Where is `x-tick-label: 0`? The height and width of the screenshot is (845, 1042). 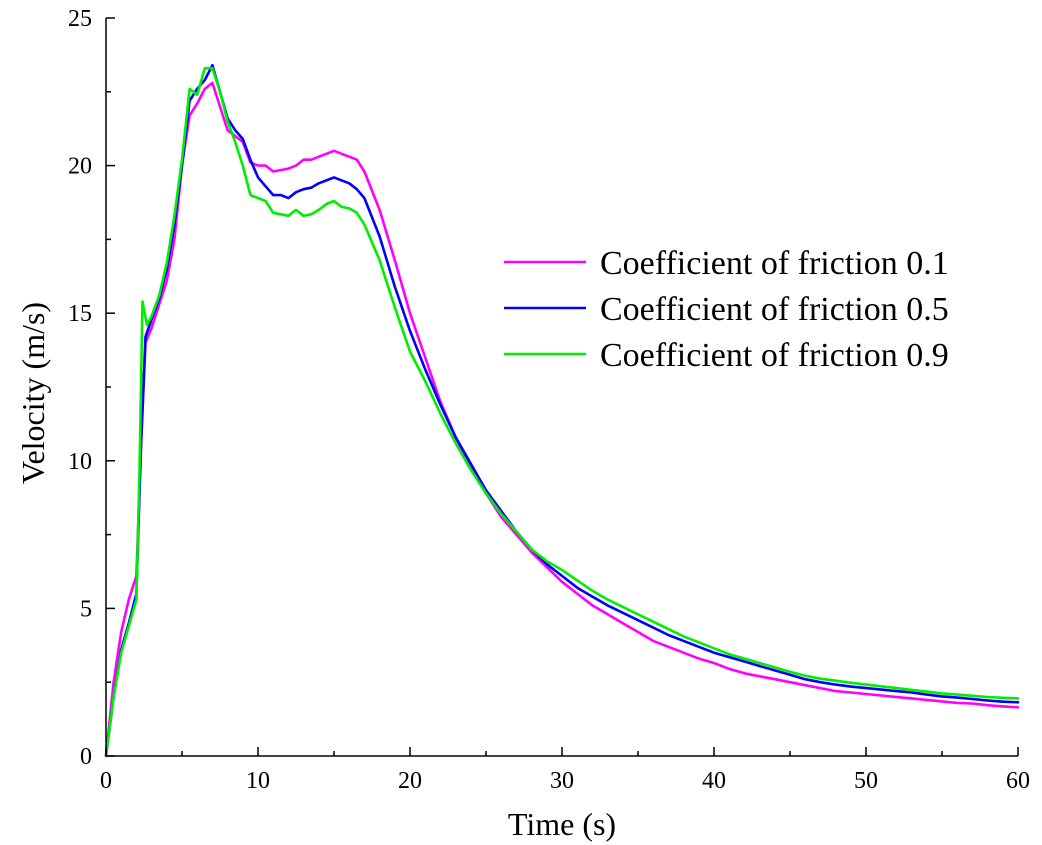 x-tick-label: 0 is located at coordinates (106, 781).